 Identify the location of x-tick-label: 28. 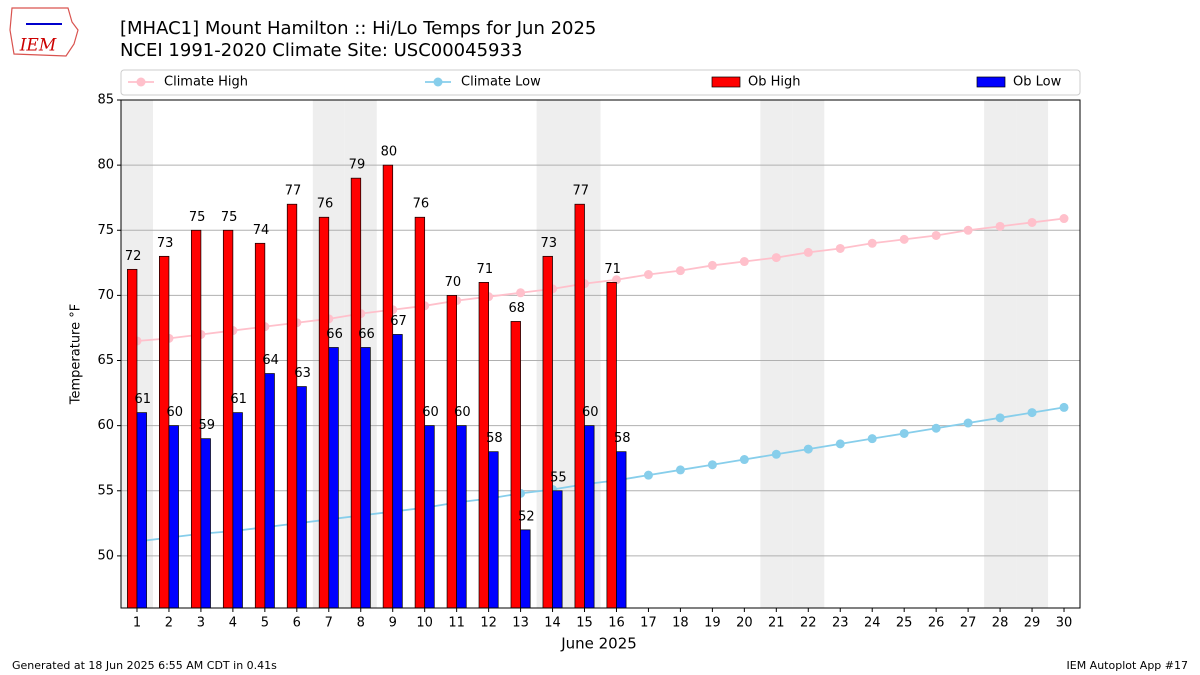
(1000, 623).